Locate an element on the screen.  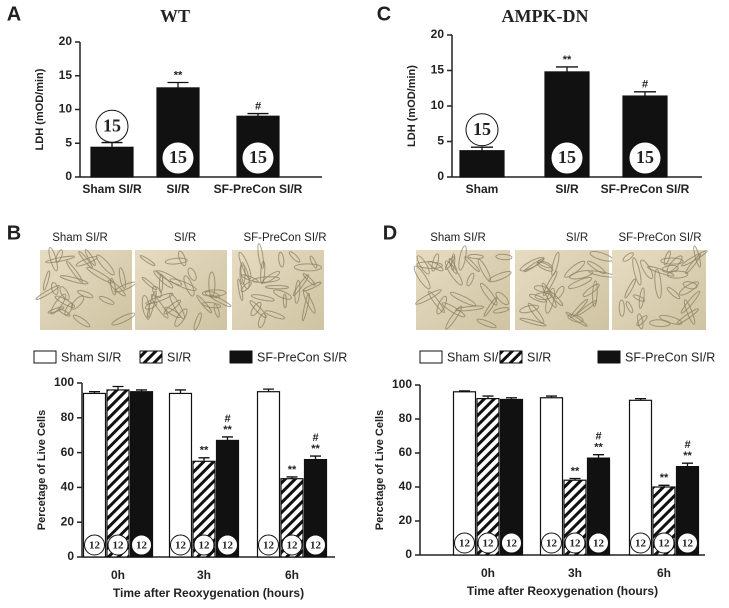
legend-label: SF-PreCon SI/R is located at coordinates (302, 357).